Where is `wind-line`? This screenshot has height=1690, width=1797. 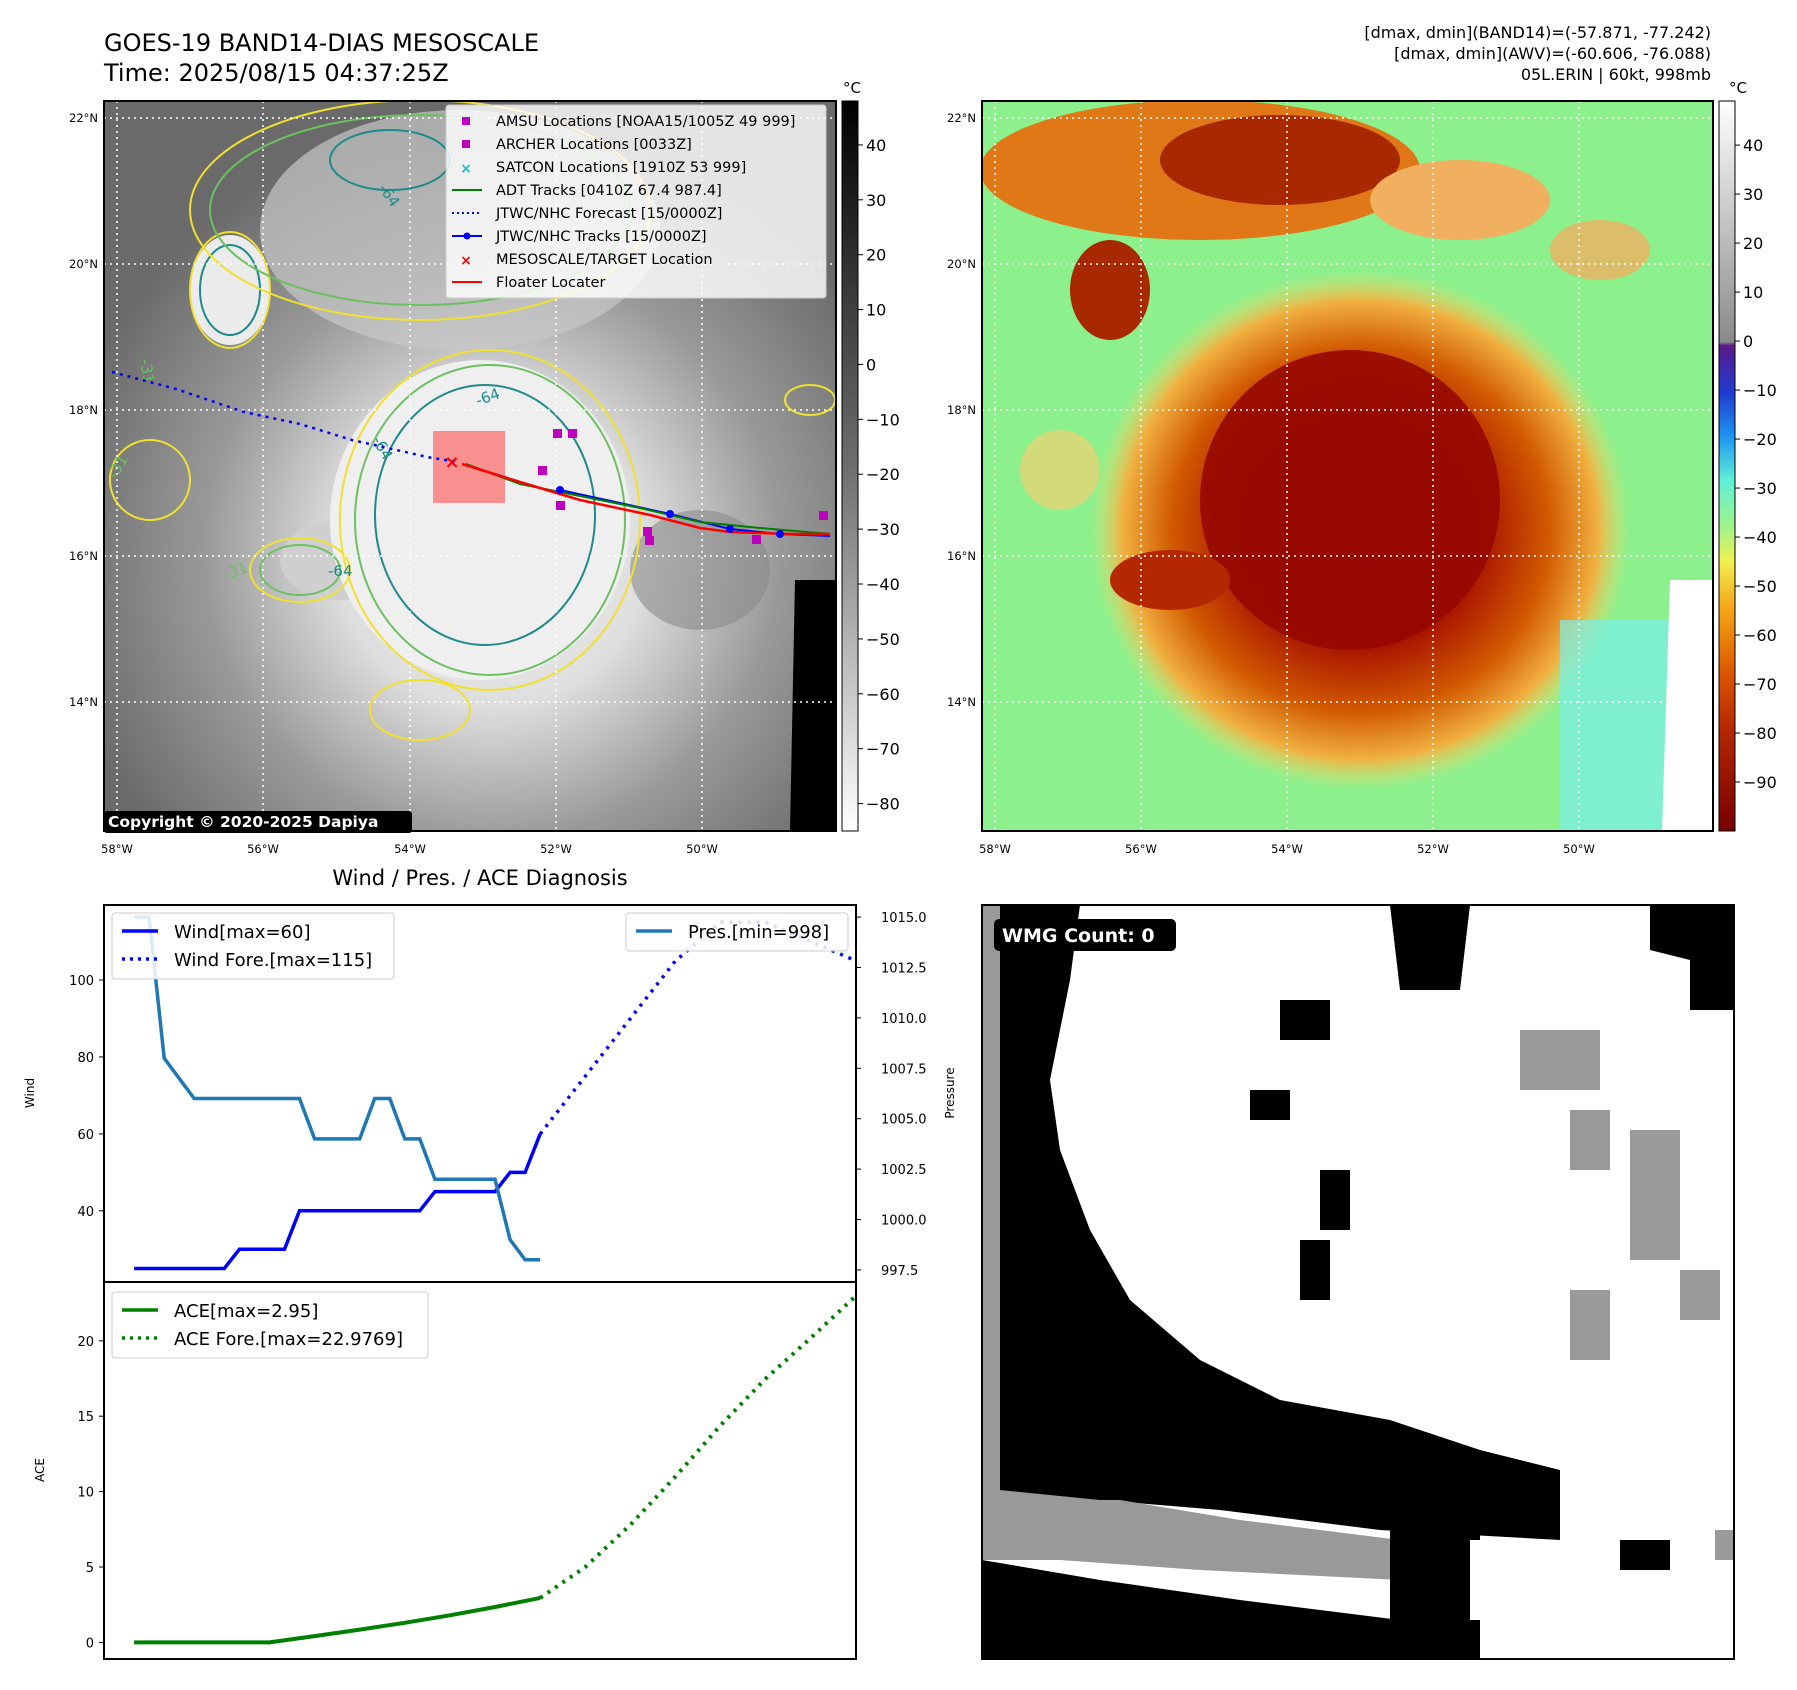
wind-line is located at coordinates (338, 1202).